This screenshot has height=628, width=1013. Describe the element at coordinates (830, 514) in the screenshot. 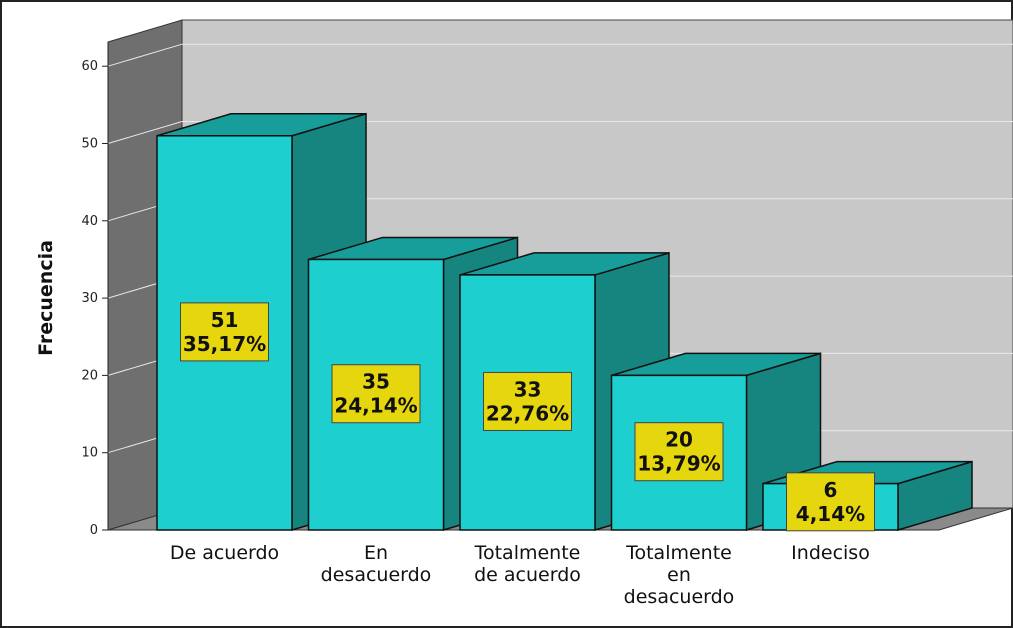

I see `data-label-percent: 4,14%` at that location.